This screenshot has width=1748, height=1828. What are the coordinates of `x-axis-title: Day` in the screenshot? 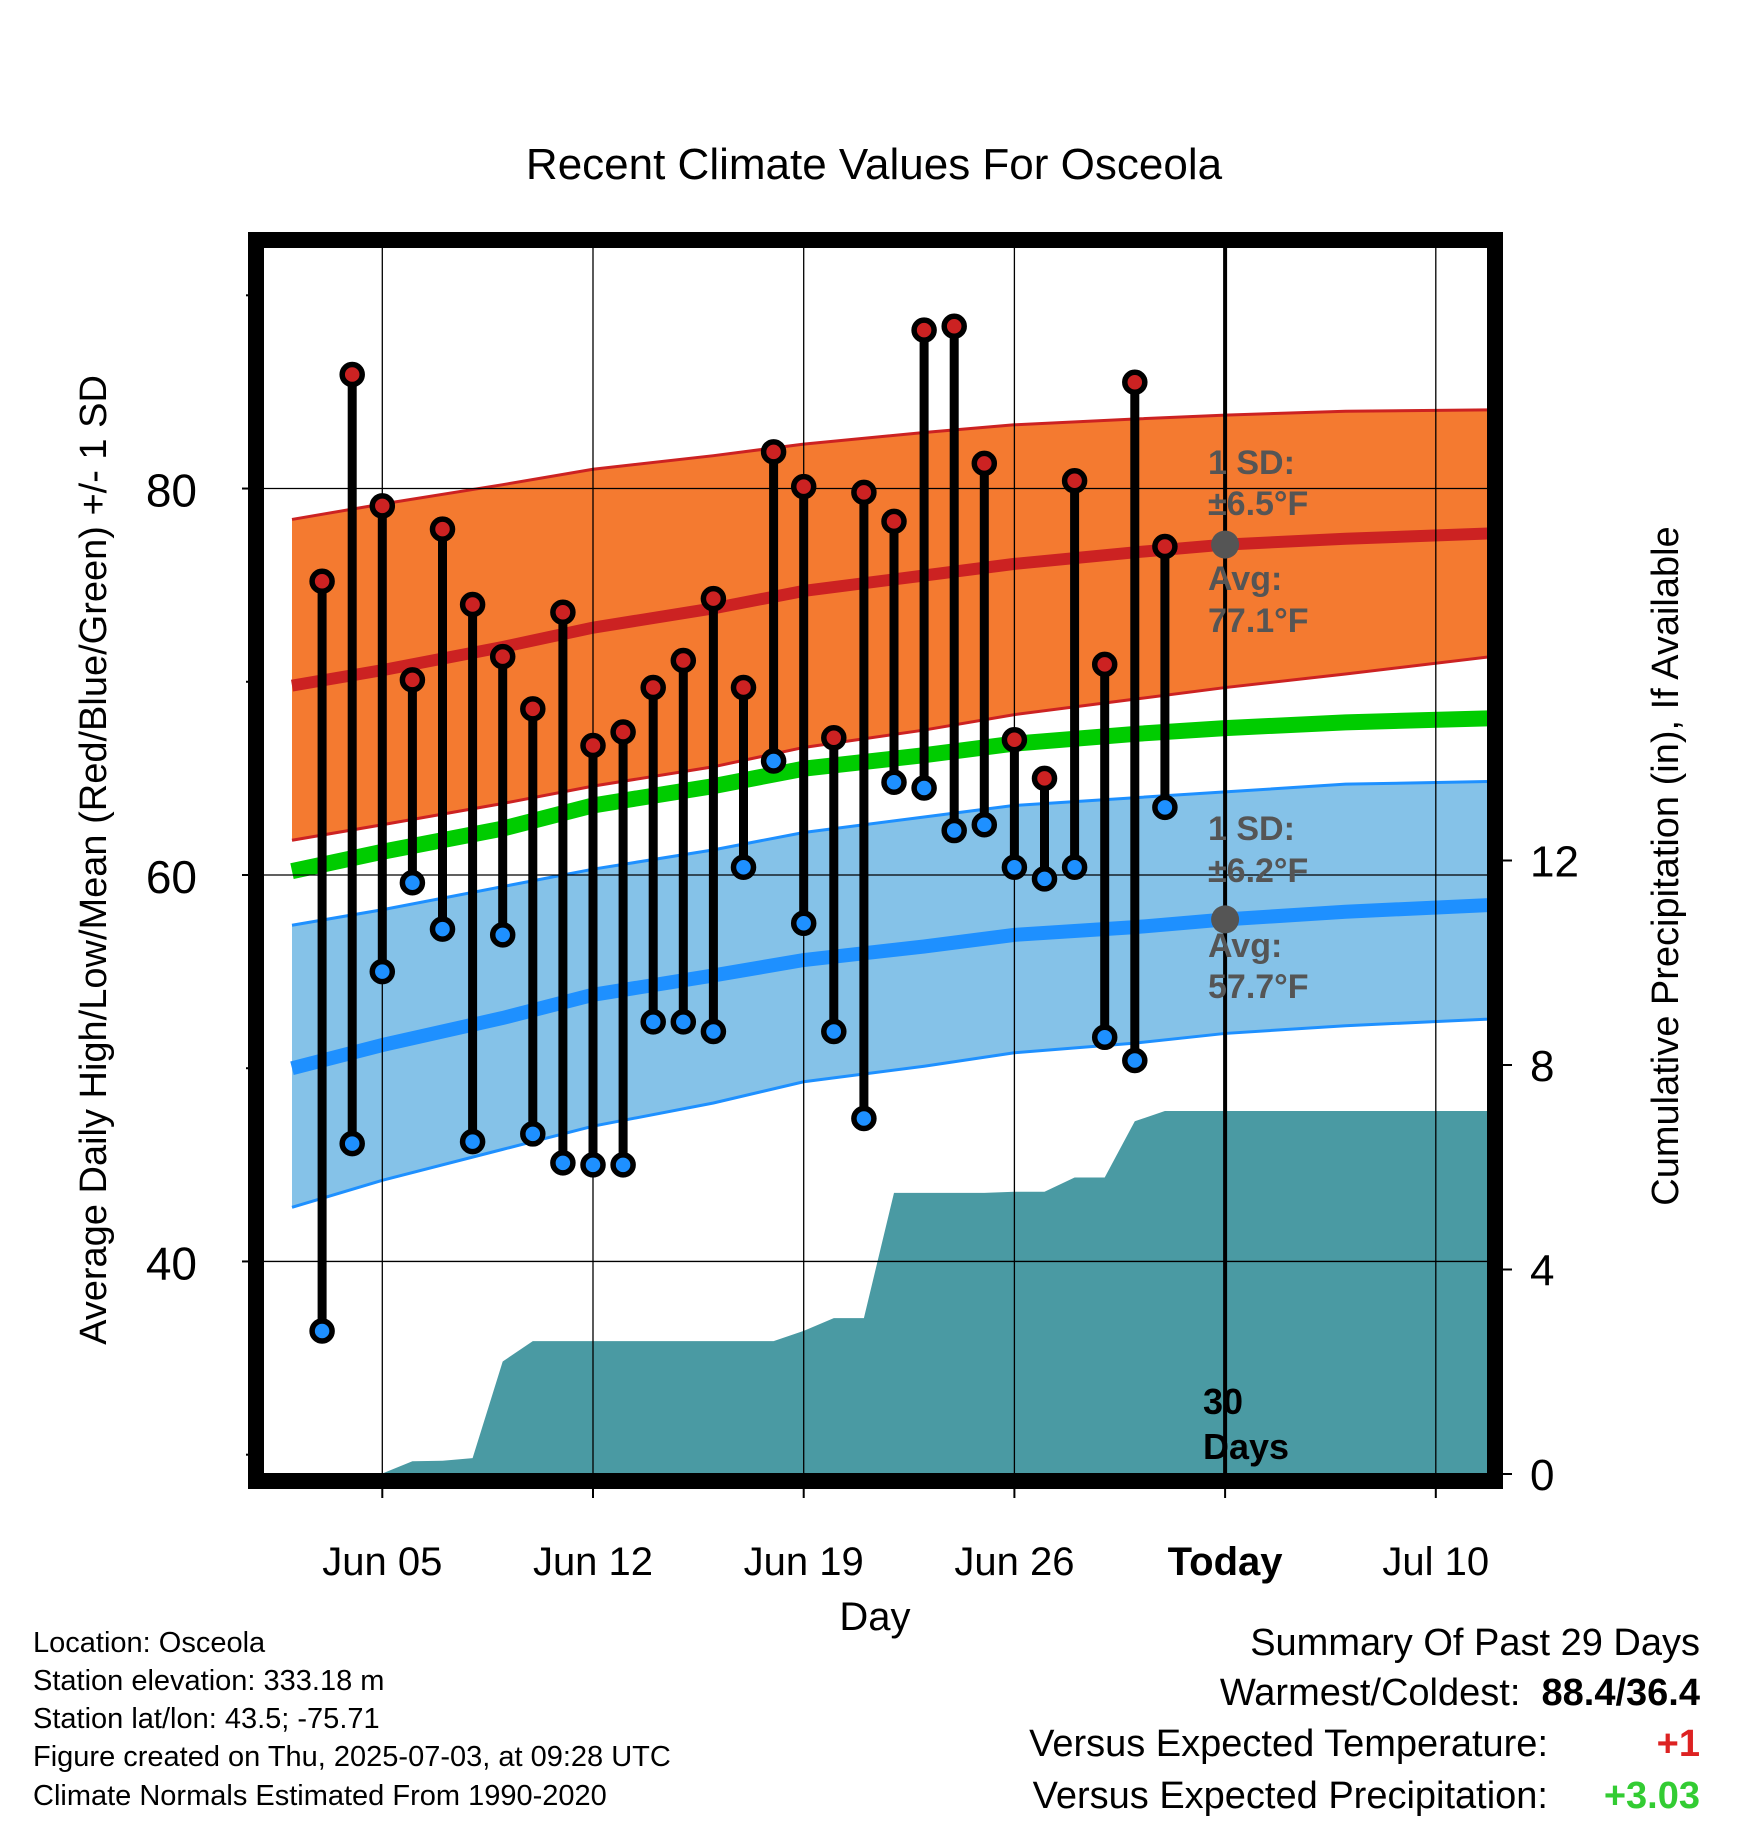 It's located at (874, 1617).